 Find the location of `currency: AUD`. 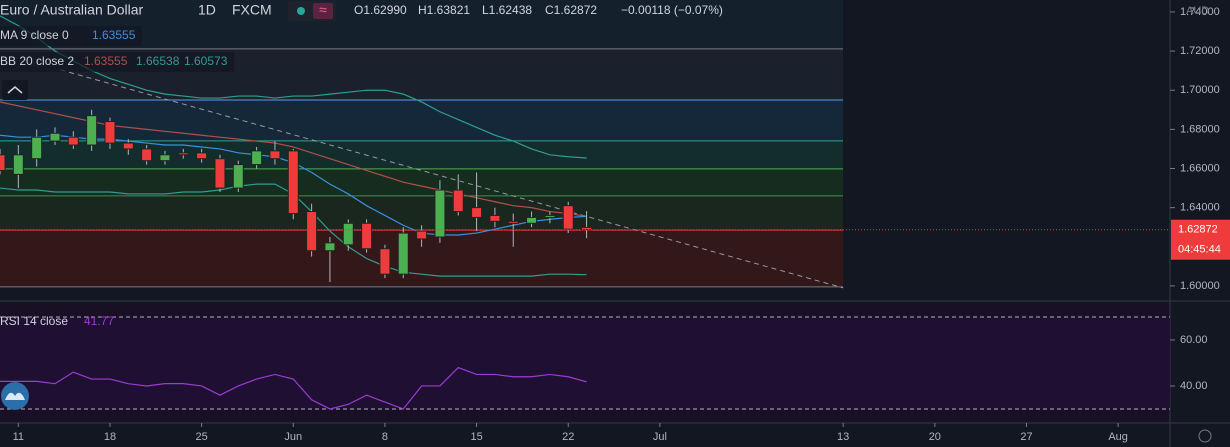

currency: AUD is located at coordinates (1197, 11).